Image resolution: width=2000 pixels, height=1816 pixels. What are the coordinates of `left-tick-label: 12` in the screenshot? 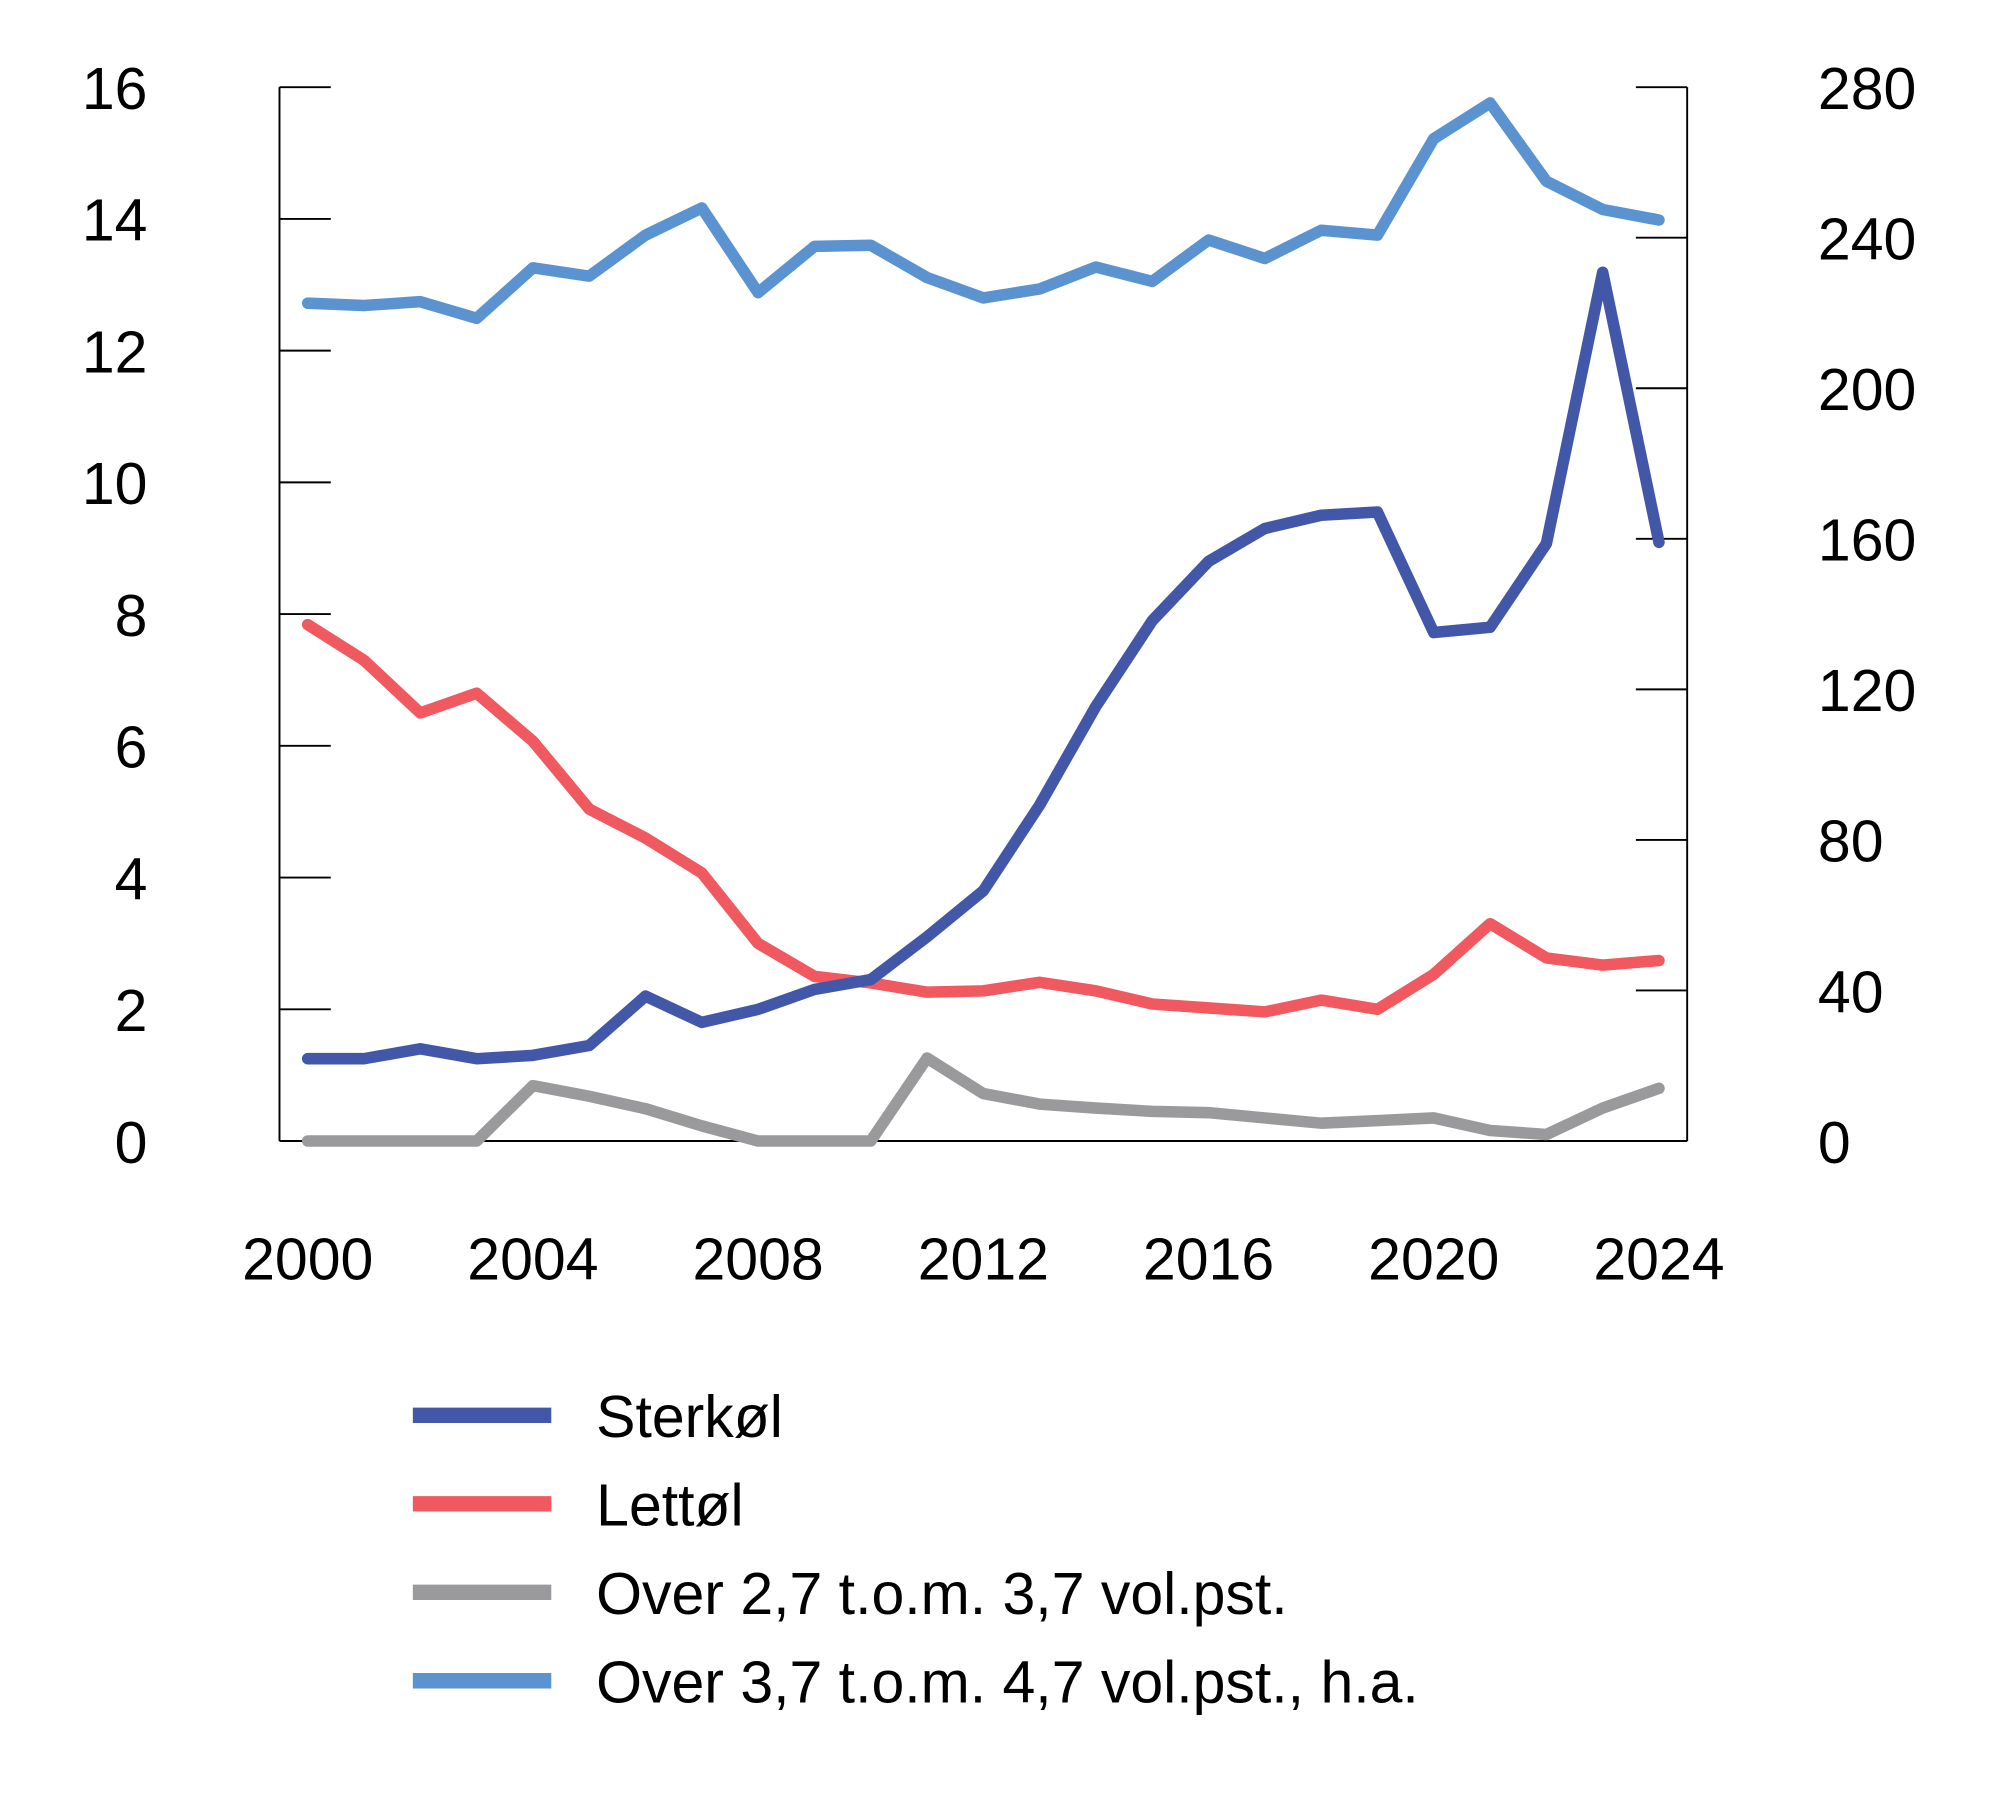 It's located at (115, 352).